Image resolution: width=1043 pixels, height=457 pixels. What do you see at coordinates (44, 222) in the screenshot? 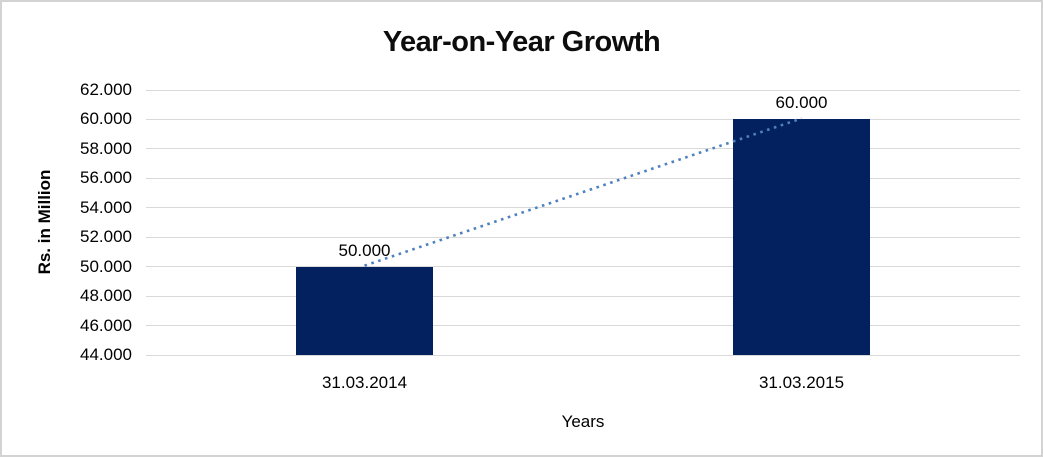
I see `y-axis-title: Rs. in Million` at bounding box center [44, 222].